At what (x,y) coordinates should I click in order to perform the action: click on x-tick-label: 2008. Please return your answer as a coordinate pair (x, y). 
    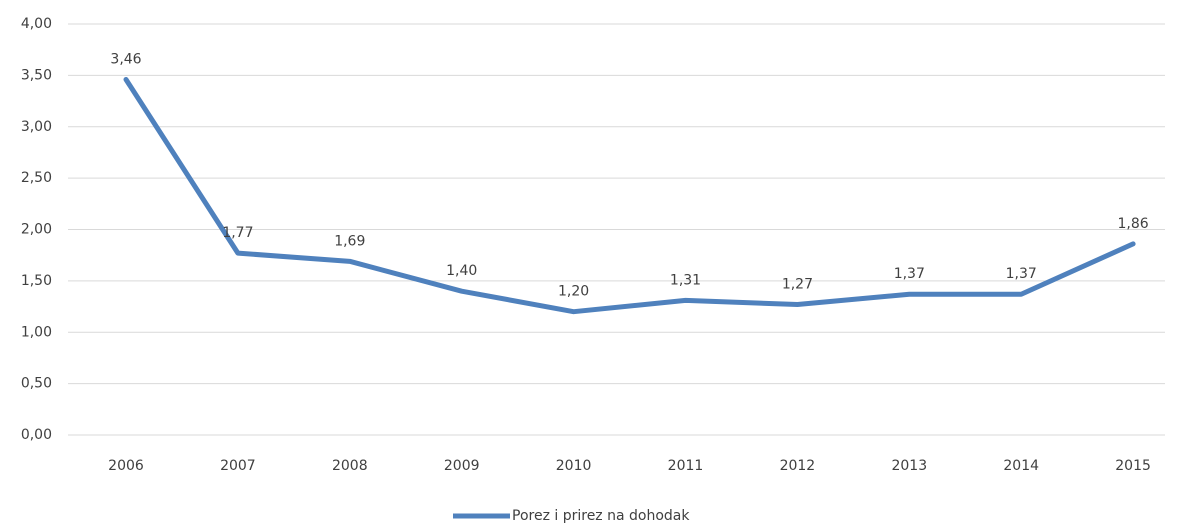
    Looking at the image, I should click on (350, 466).